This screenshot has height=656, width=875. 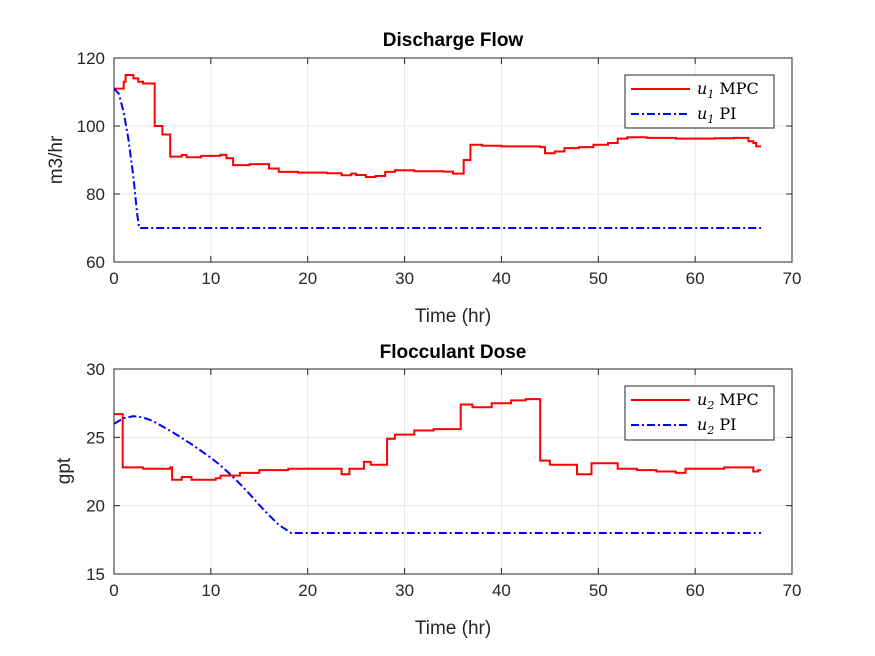 I want to click on y-tick-label: 25, so click(x=95, y=437).